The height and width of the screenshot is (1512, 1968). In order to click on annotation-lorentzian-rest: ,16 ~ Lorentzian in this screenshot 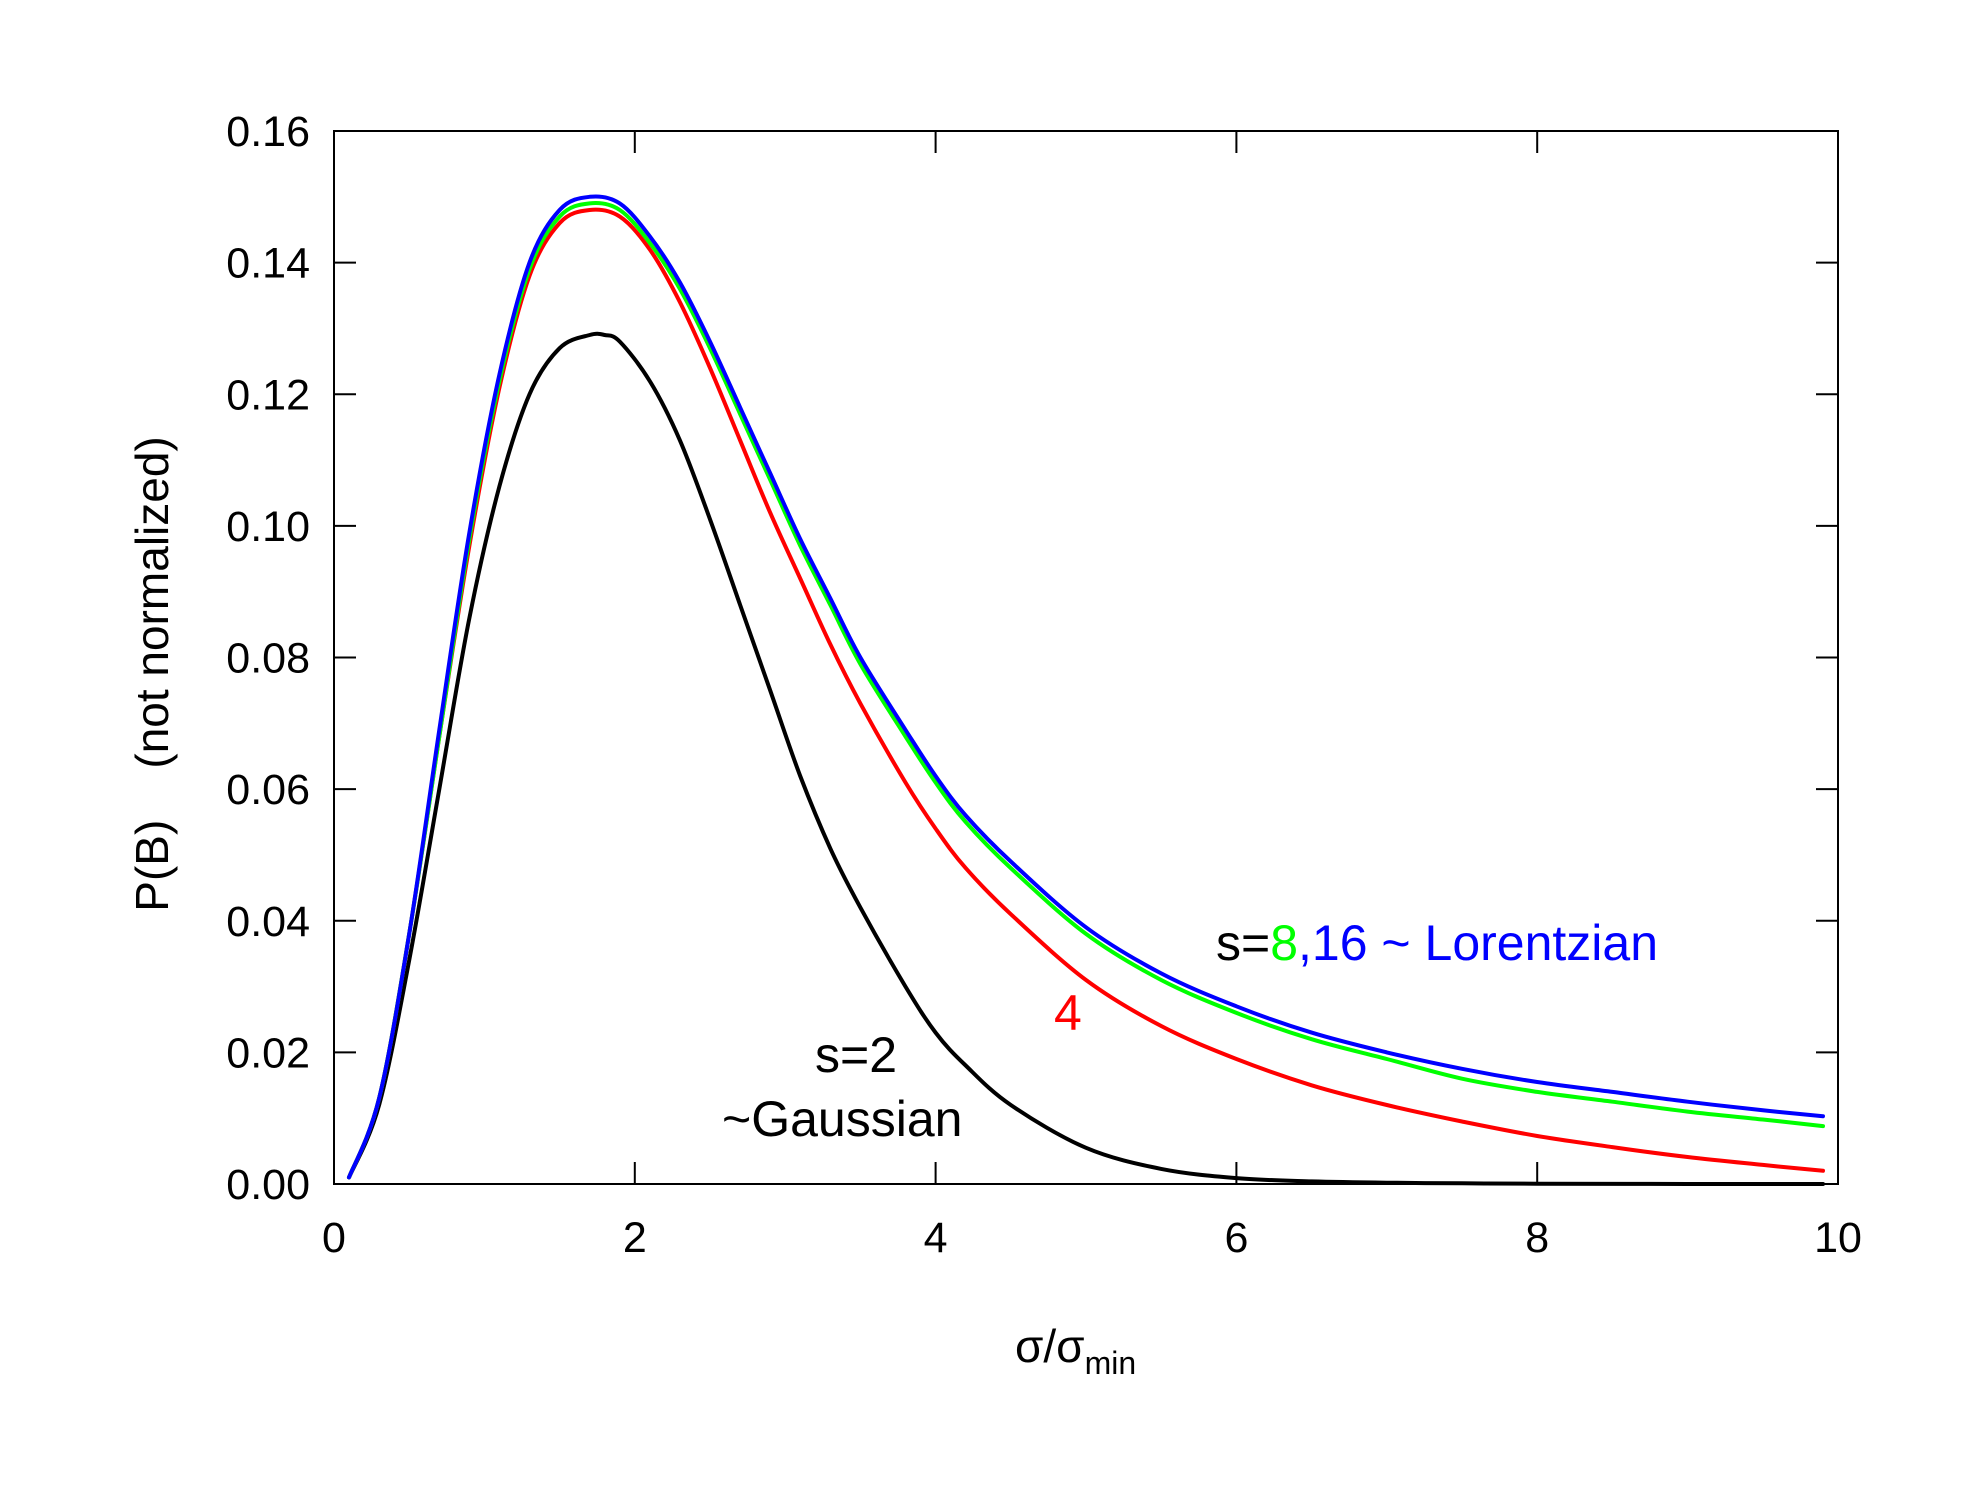, I will do `click(1478, 943)`.